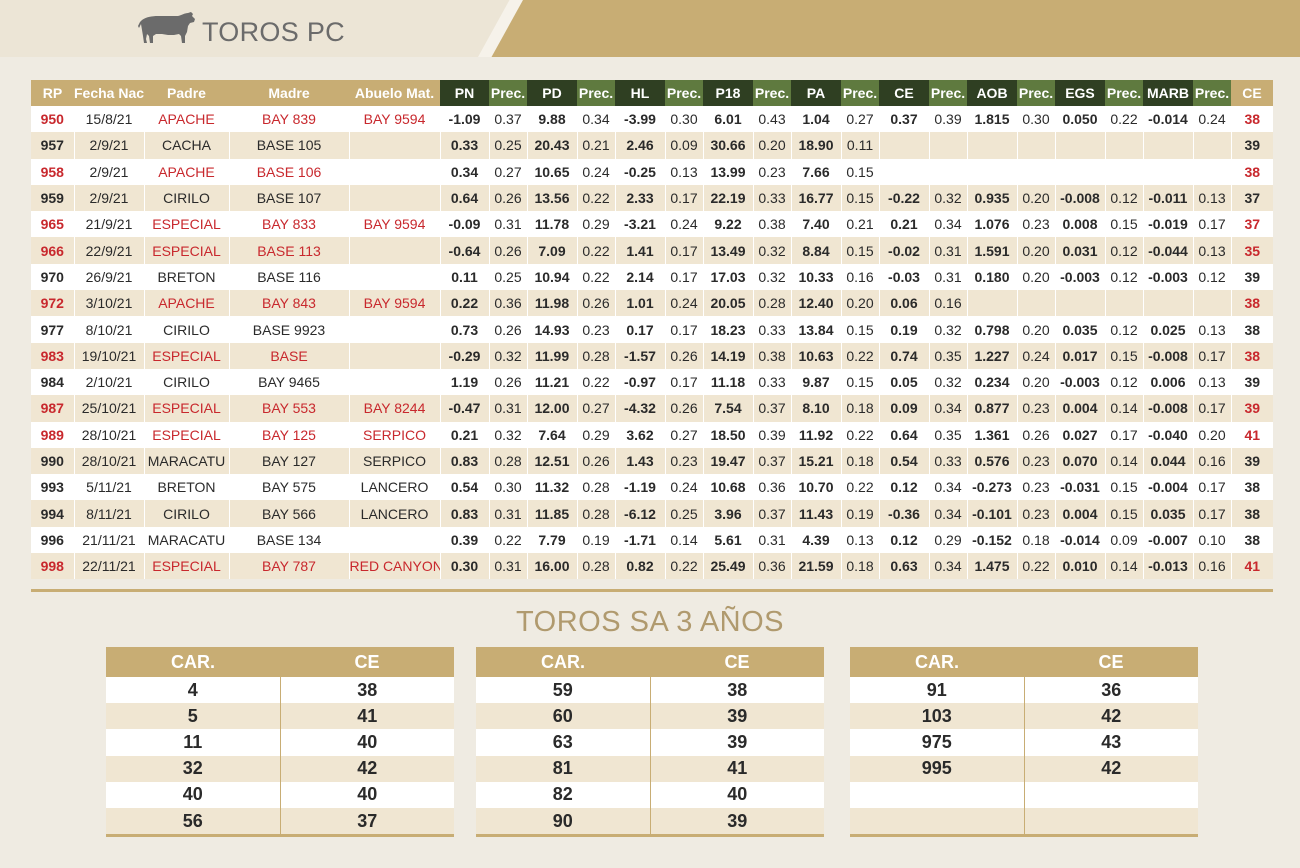 The image size is (1300, 868). What do you see at coordinates (1024, 690) in the screenshot?
I see `table-row: 91 36` at bounding box center [1024, 690].